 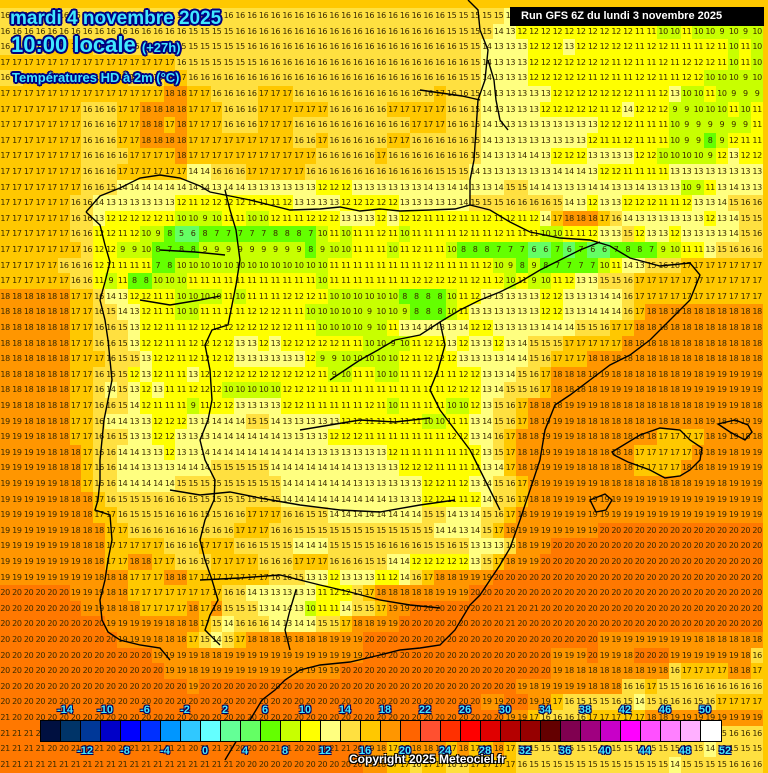 What do you see at coordinates (169, 265) in the screenshot?
I see `temperature-cell: 8` at bounding box center [169, 265].